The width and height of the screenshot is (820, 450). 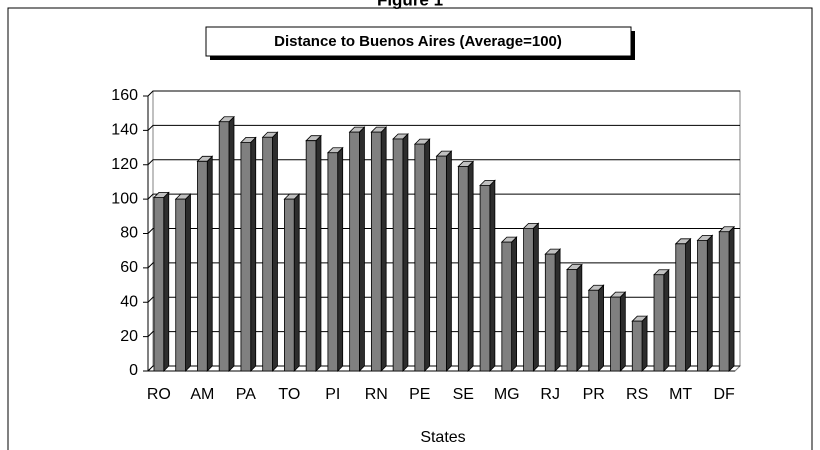 I want to click on y-tick-label: 100, so click(x=124, y=198).